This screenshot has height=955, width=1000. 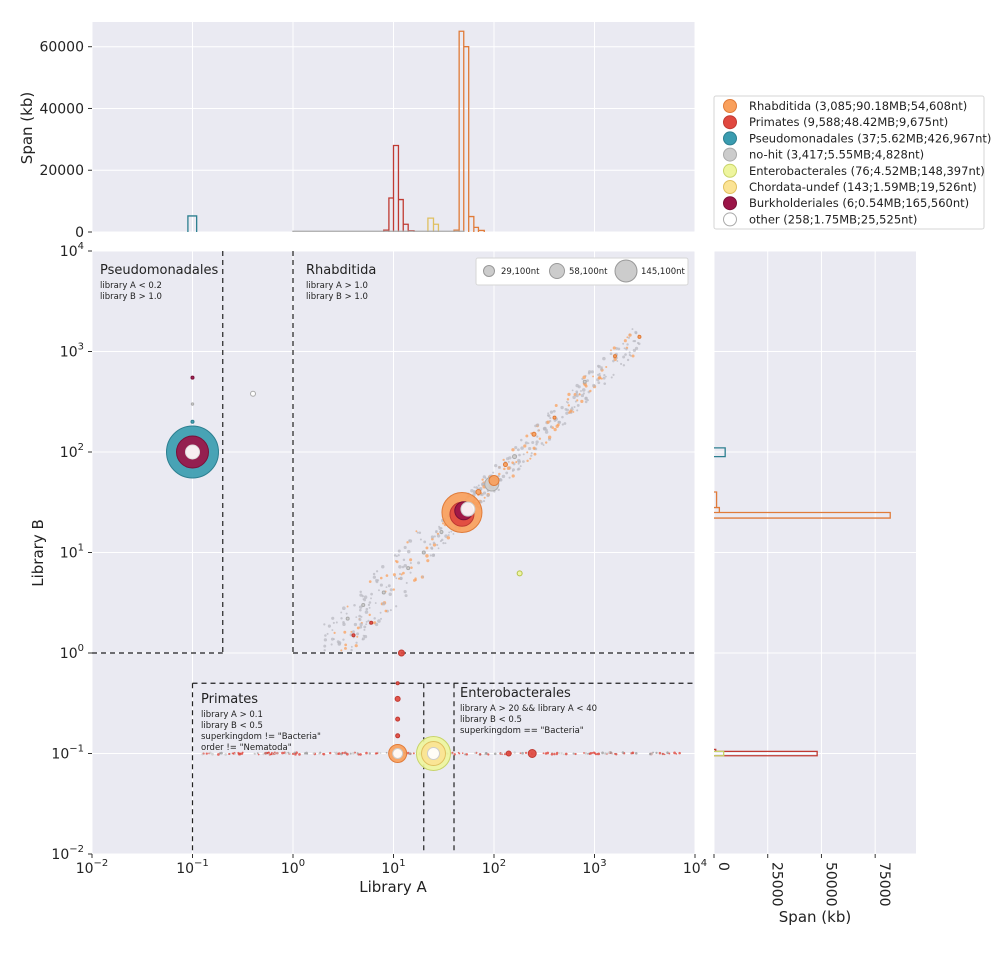 I want to click on y-tick-label: 10−2, so click(x=67, y=853).